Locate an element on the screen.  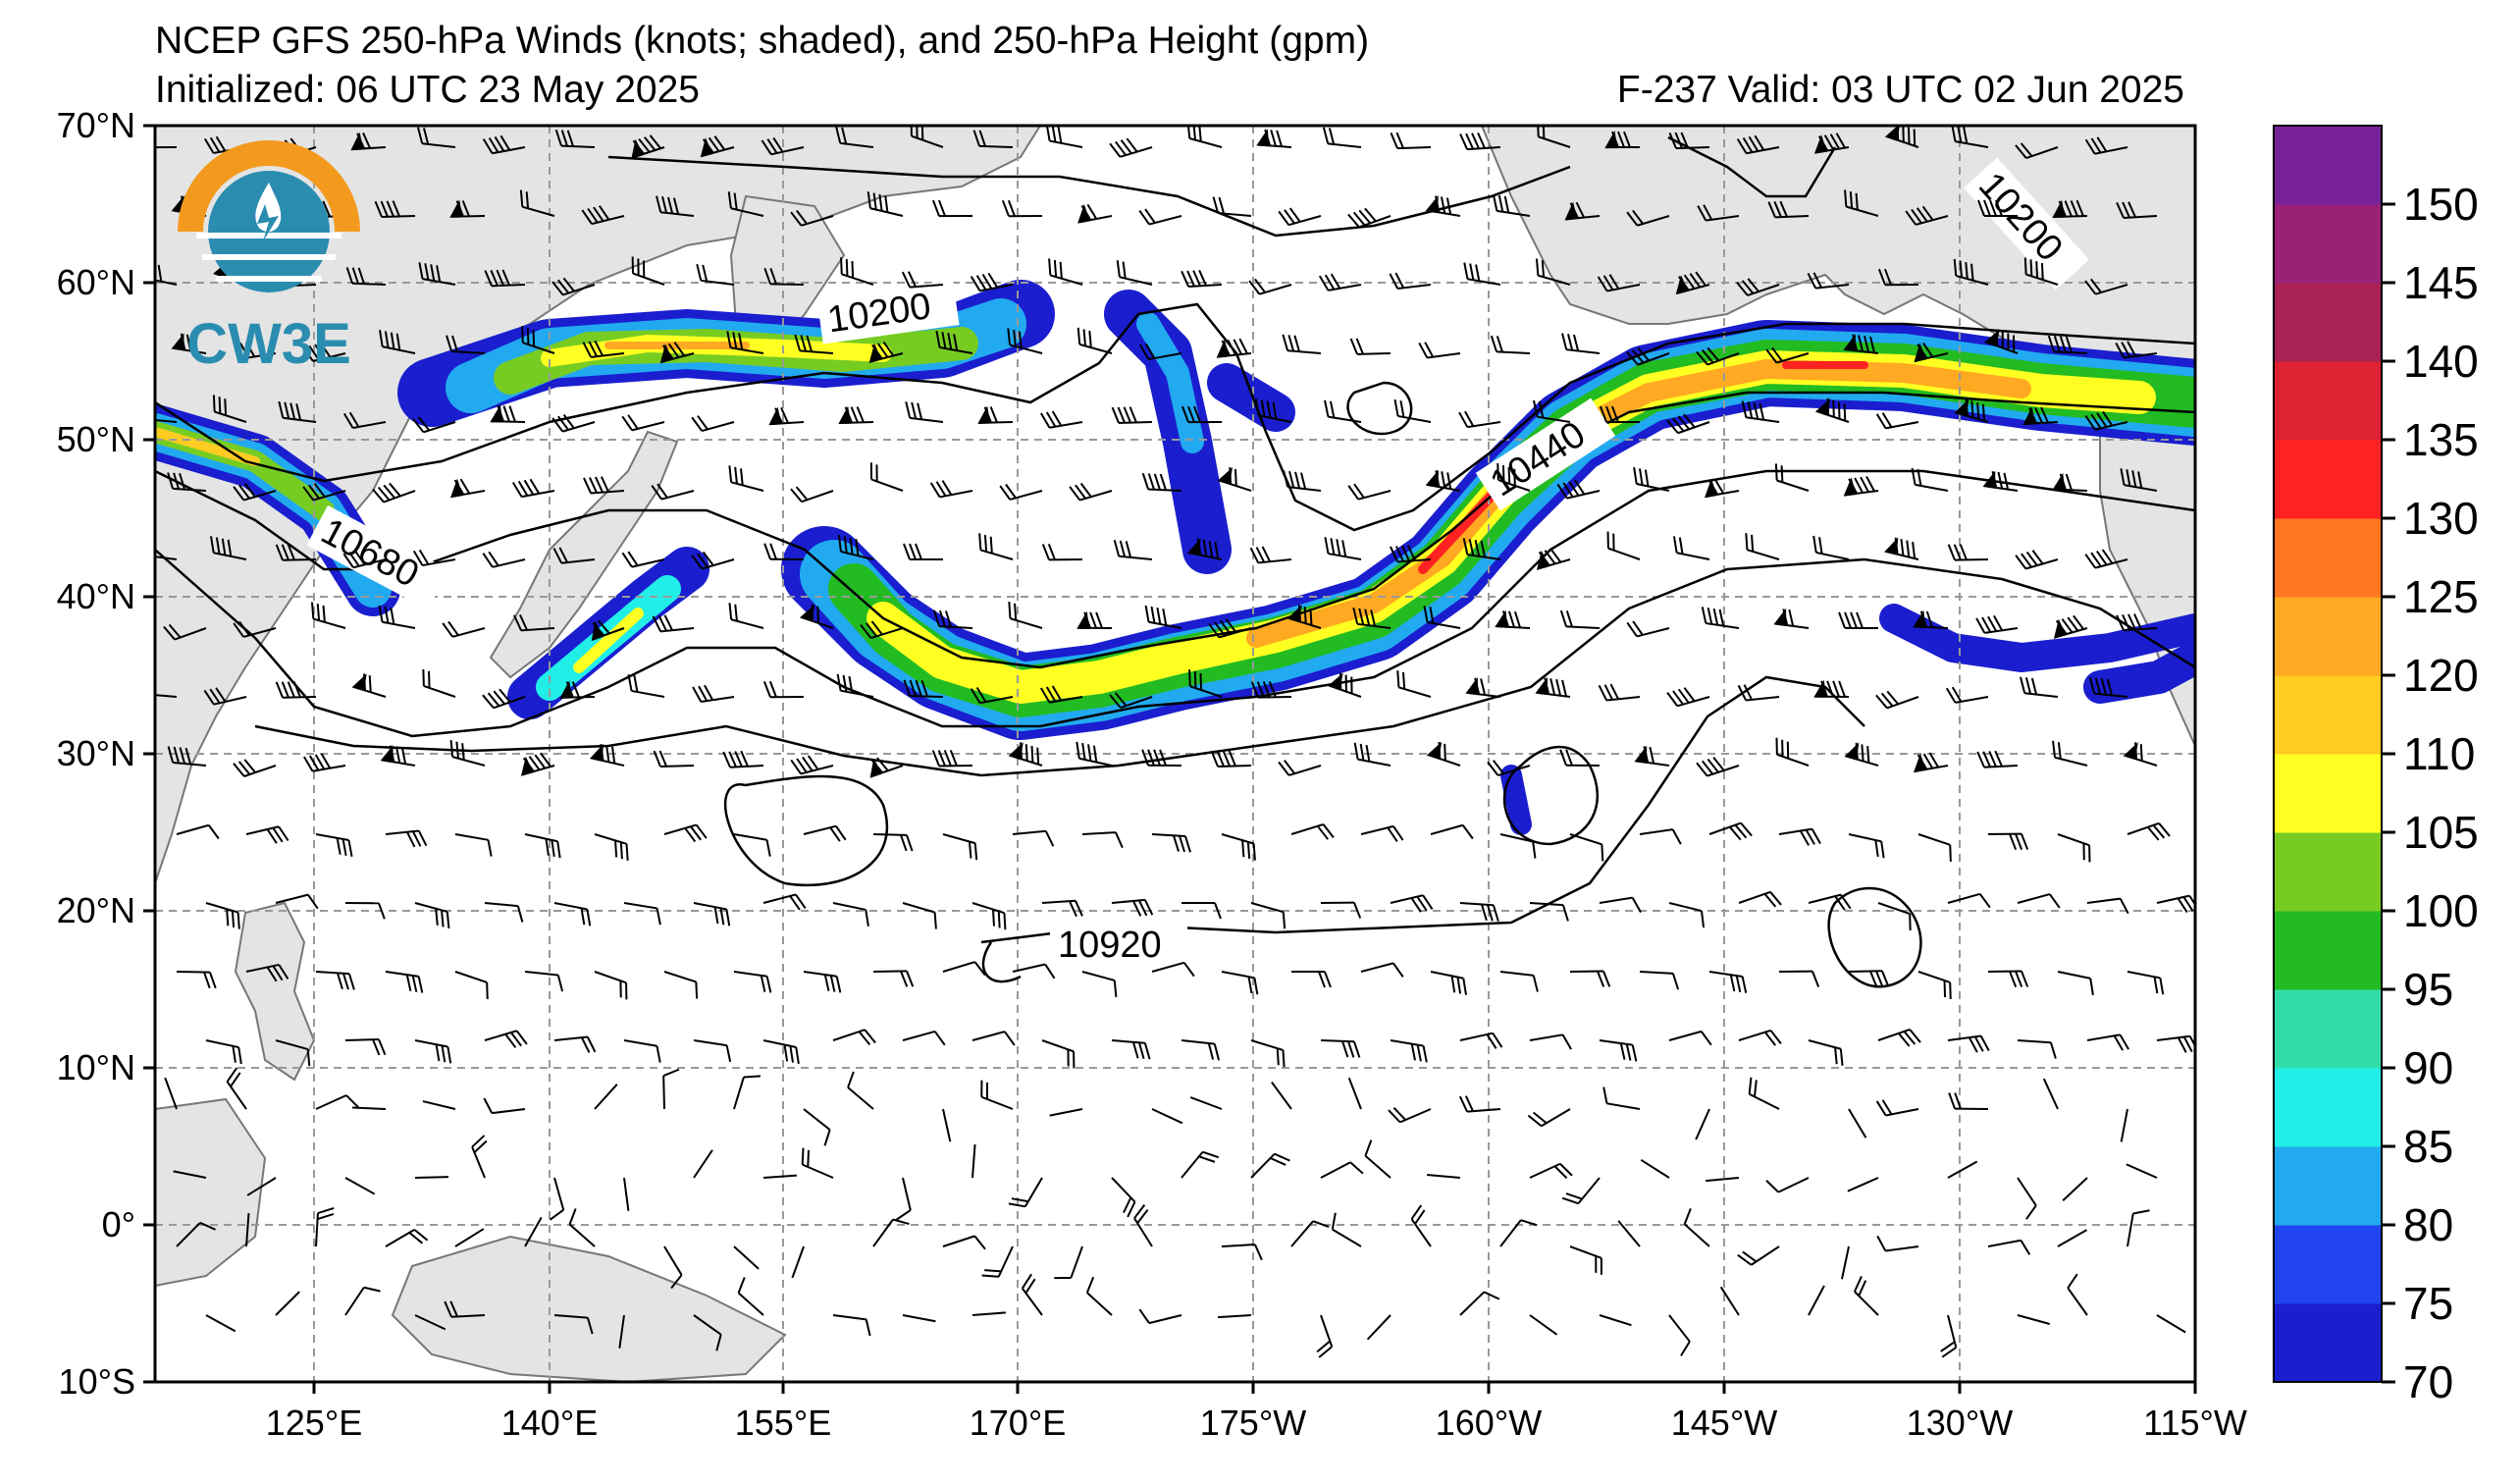
lon-label: 155°E is located at coordinates (783, 1423).